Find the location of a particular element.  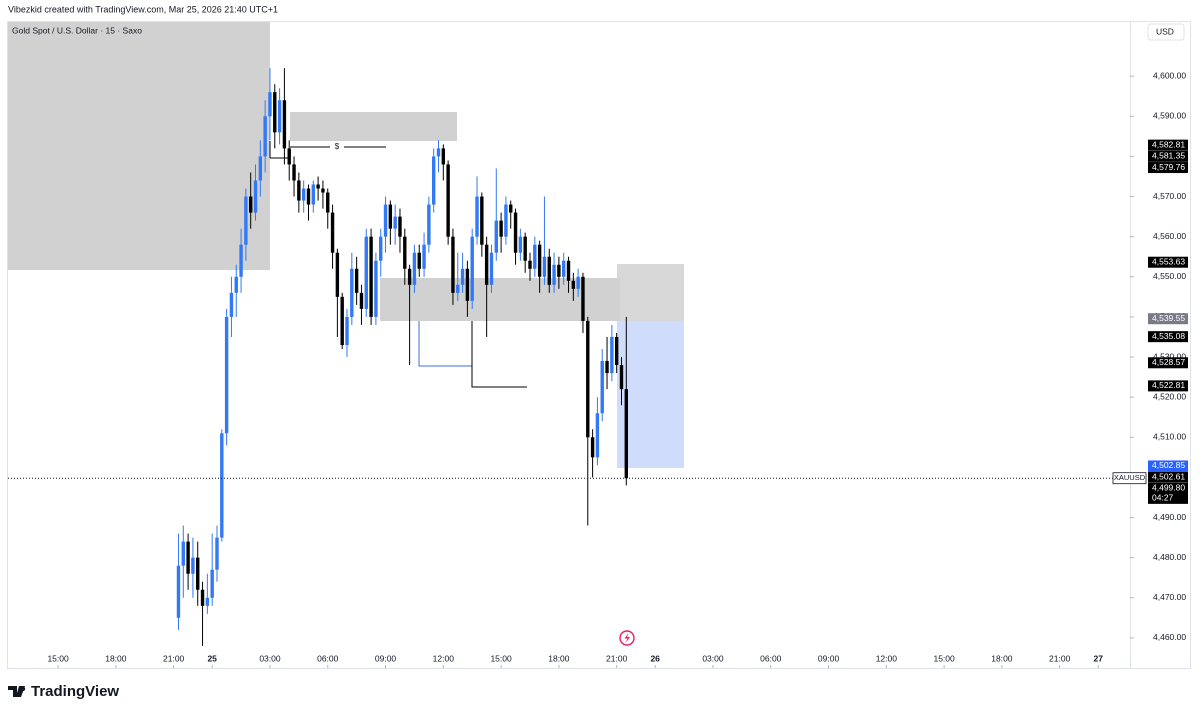

brand-mark is located at coordinates (17, 691).